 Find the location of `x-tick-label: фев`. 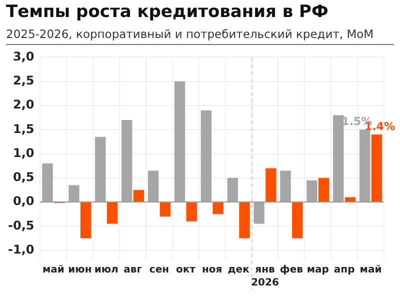

x-tick-label: фев is located at coordinates (291, 270).